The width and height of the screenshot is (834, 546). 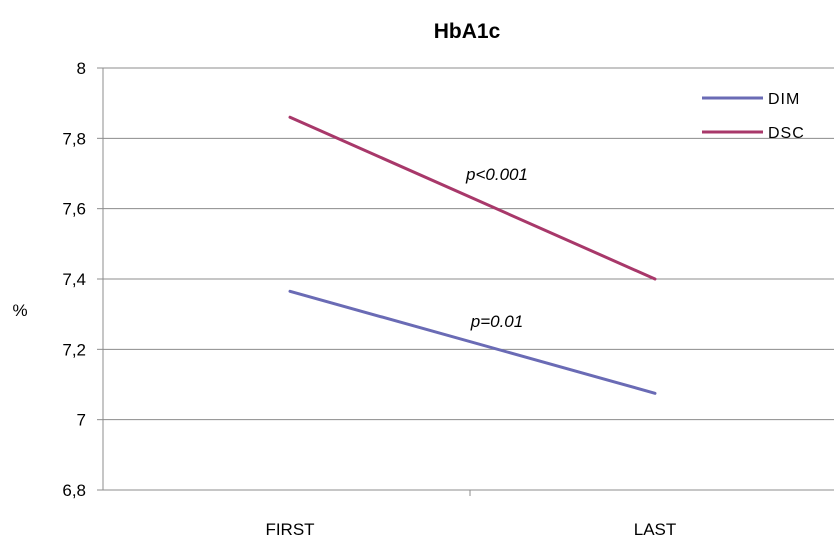 I want to click on legend-label-dim: DIM, so click(x=784, y=99).